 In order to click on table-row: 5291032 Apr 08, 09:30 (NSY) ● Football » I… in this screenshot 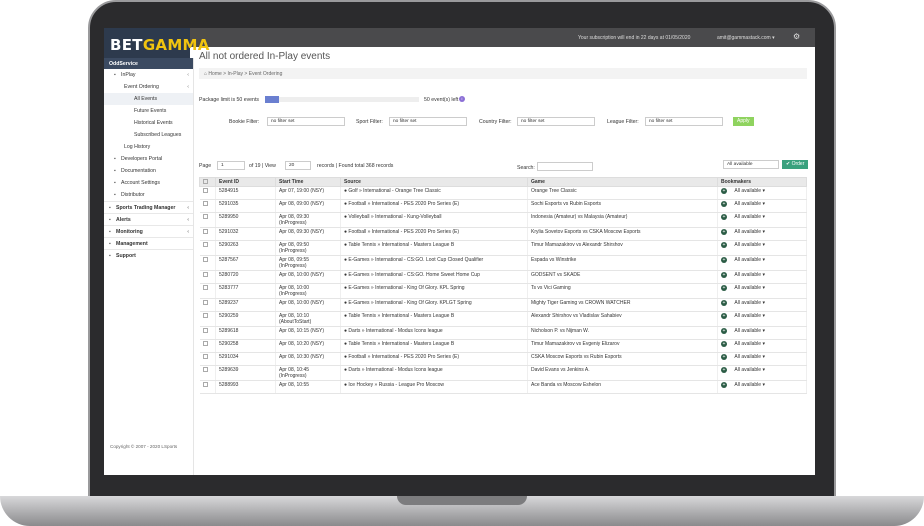, I will do `click(503, 234)`.